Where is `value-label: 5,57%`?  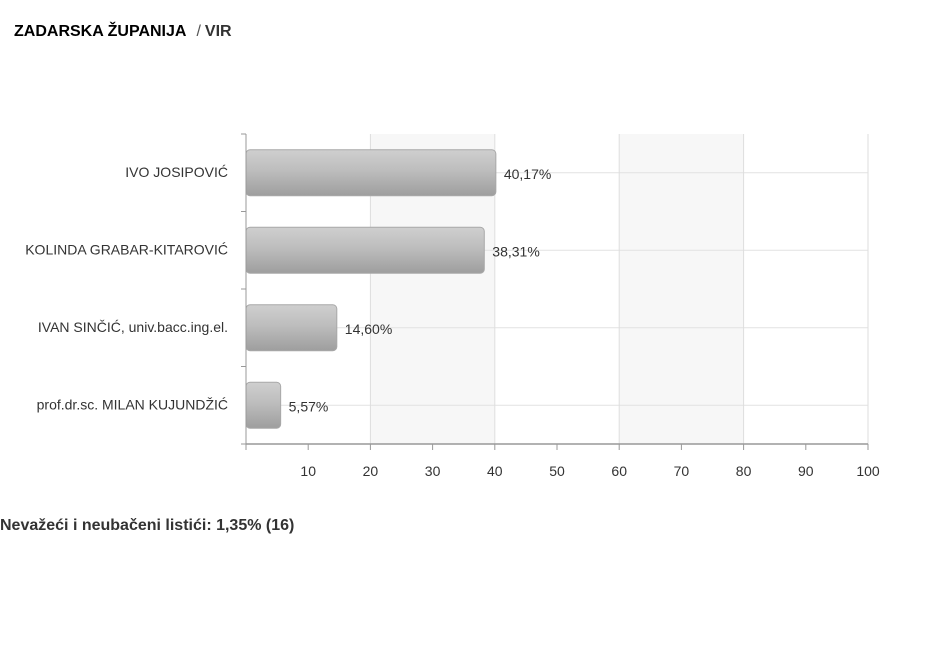 value-label: 5,57% is located at coordinates (309, 406).